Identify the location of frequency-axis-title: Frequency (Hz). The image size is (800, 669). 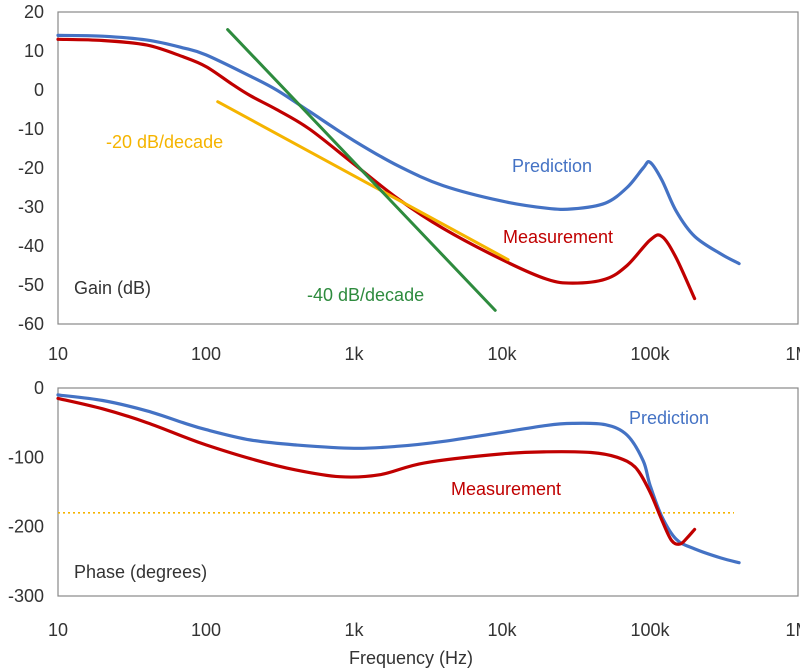
(411, 658).